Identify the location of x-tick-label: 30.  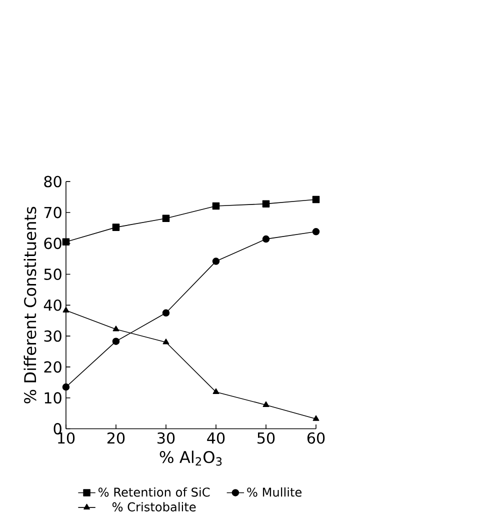
(166, 438).